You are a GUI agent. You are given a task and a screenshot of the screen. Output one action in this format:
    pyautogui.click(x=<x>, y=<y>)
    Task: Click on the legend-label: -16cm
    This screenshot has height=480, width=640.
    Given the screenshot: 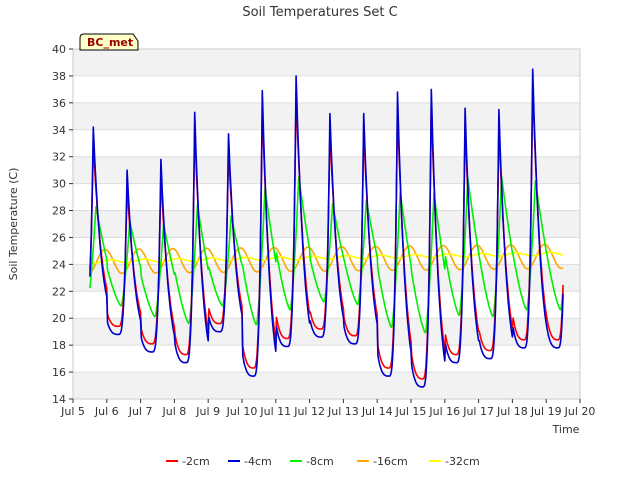 What is the action you would take?
    pyautogui.click(x=390, y=461)
    